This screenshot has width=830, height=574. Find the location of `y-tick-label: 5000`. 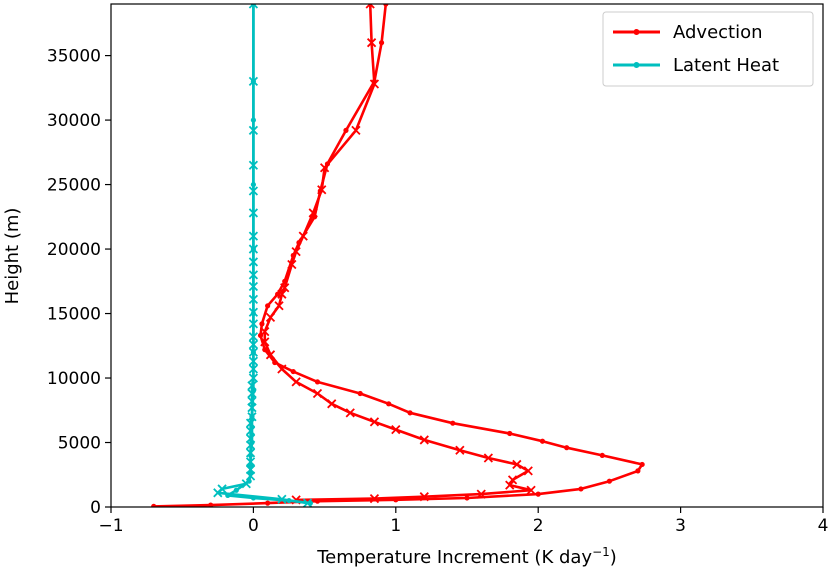

y-tick-label: 5000 is located at coordinates (79, 444).